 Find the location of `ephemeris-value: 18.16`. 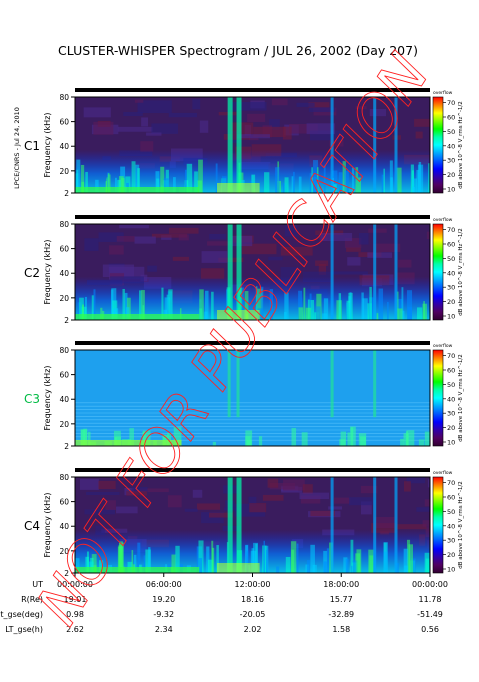

ephemeris-value: 18.16 is located at coordinates (252, 599).